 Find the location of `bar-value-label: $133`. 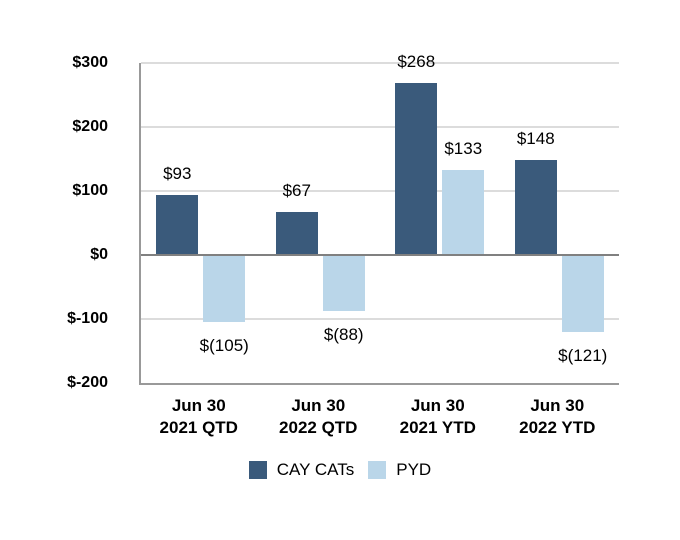

bar-value-label: $133 is located at coordinates (463, 148).